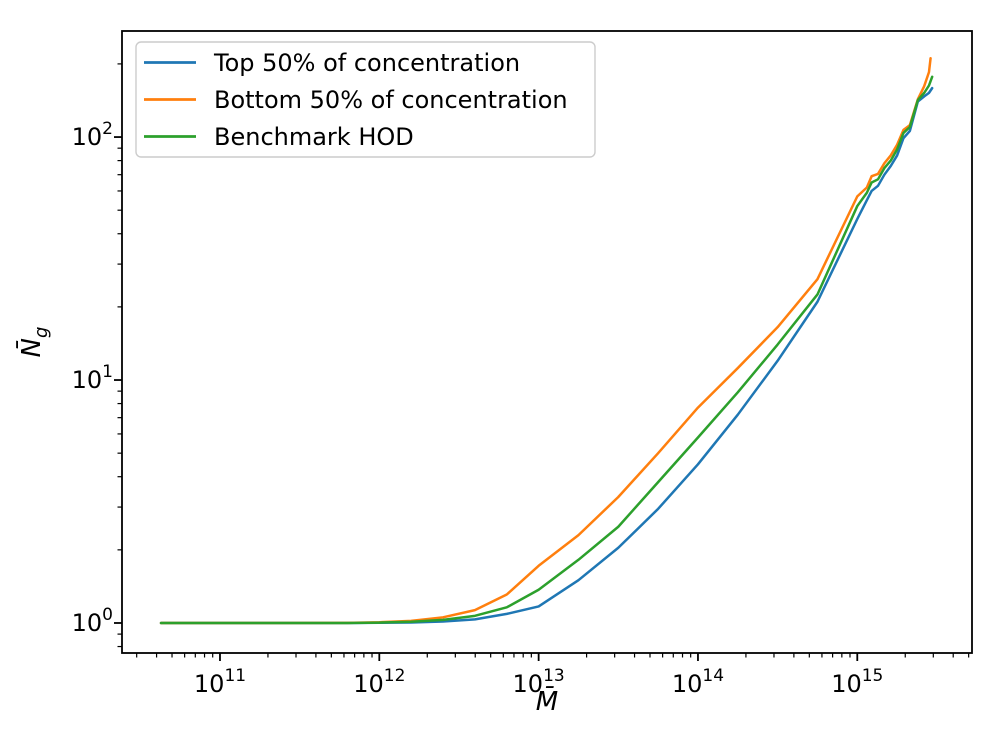 The image size is (1000, 750). I want to click on legend-label: Benchmark HOD, so click(314, 137).